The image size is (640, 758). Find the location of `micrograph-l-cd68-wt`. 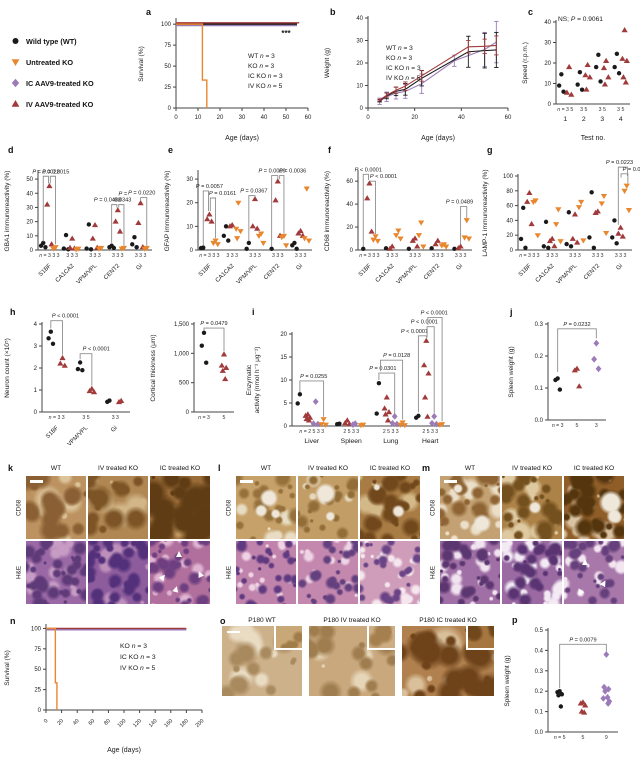

micrograph-l-cd68-wt is located at coordinates (266, 507).